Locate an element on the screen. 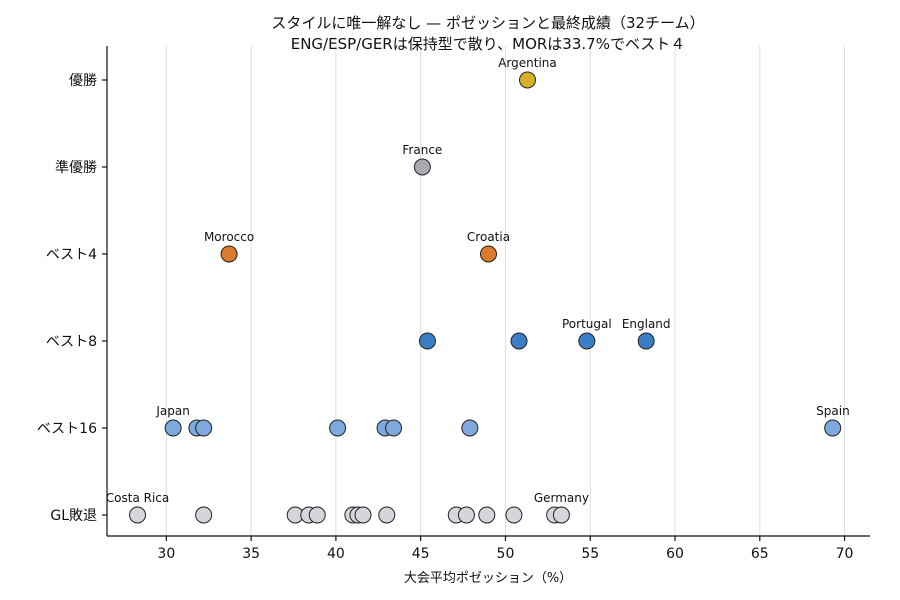 The width and height of the screenshot is (900, 600). y-tick-label: ベスト4 is located at coordinates (71, 255).